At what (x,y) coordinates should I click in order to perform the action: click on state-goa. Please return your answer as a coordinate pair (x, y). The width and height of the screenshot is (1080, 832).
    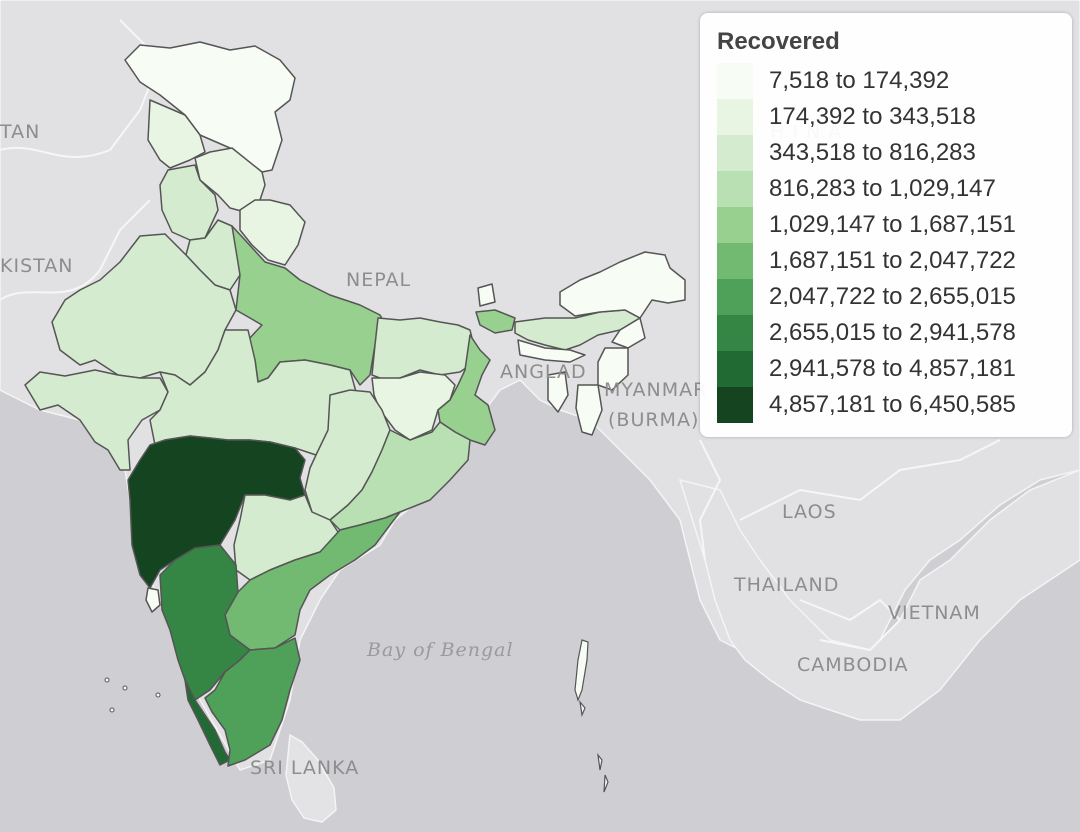
    Looking at the image, I should click on (153, 600).